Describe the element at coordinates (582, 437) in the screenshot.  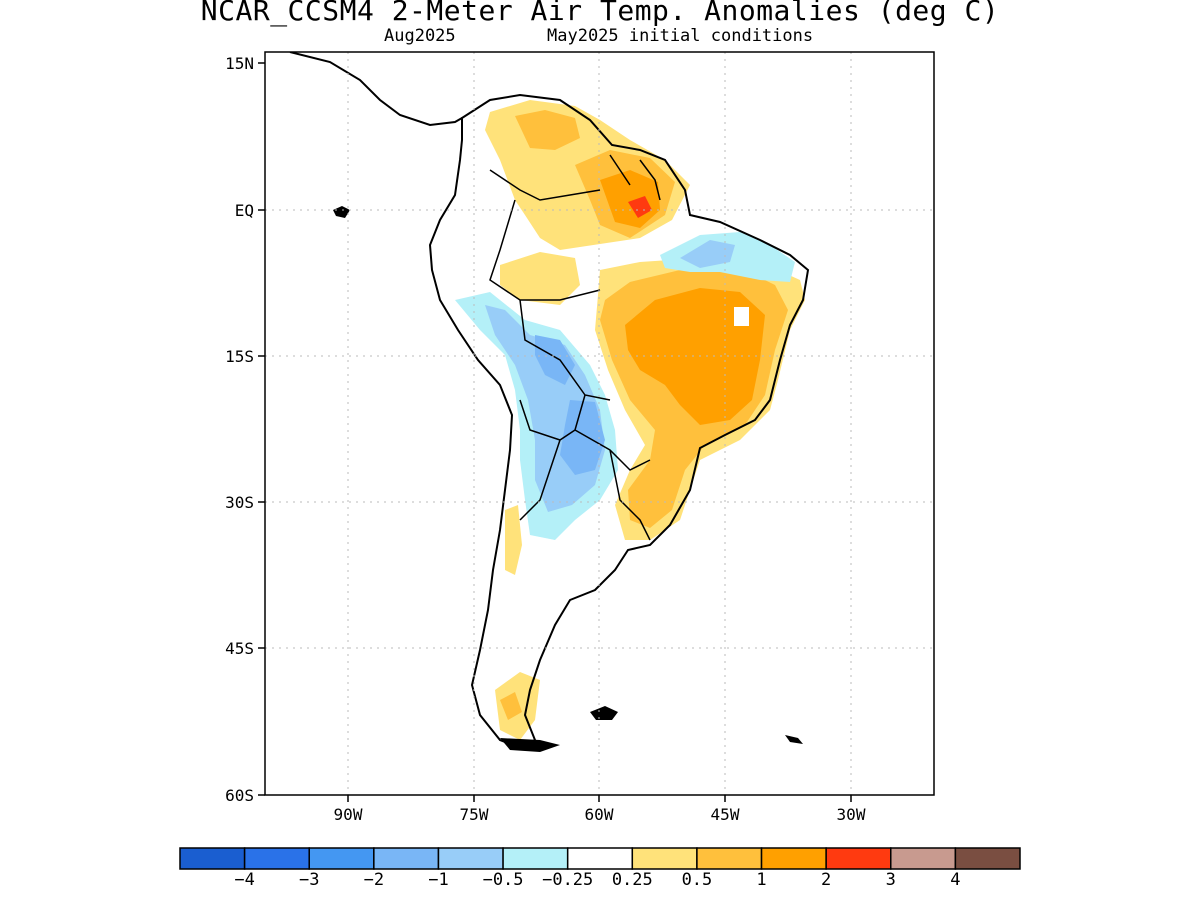
I see `cool-anomaly-chaco-strong` at that location.